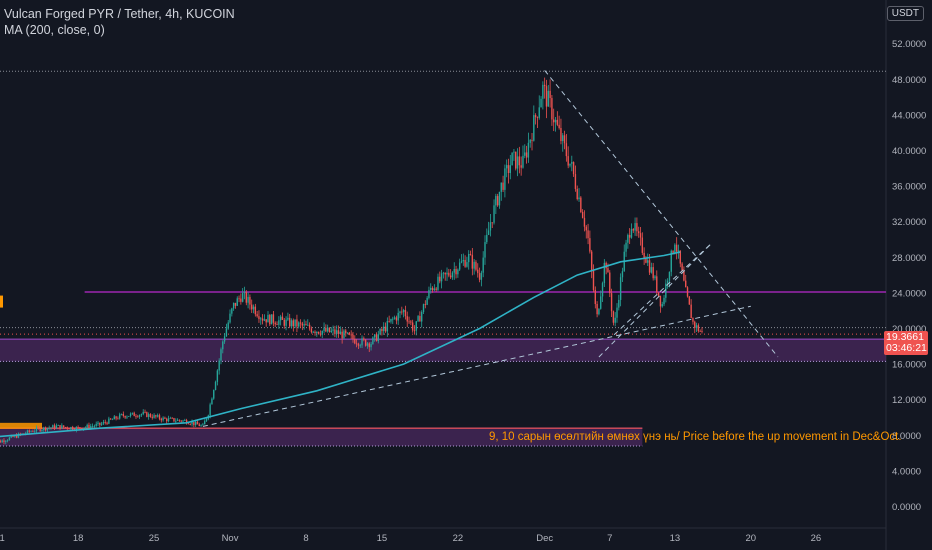 The width and height of the screenshot is (932, 550). Describe the element at coordinates (909, 222) in the screenshot. I see `y-tick-label: 32.0000` at that location.